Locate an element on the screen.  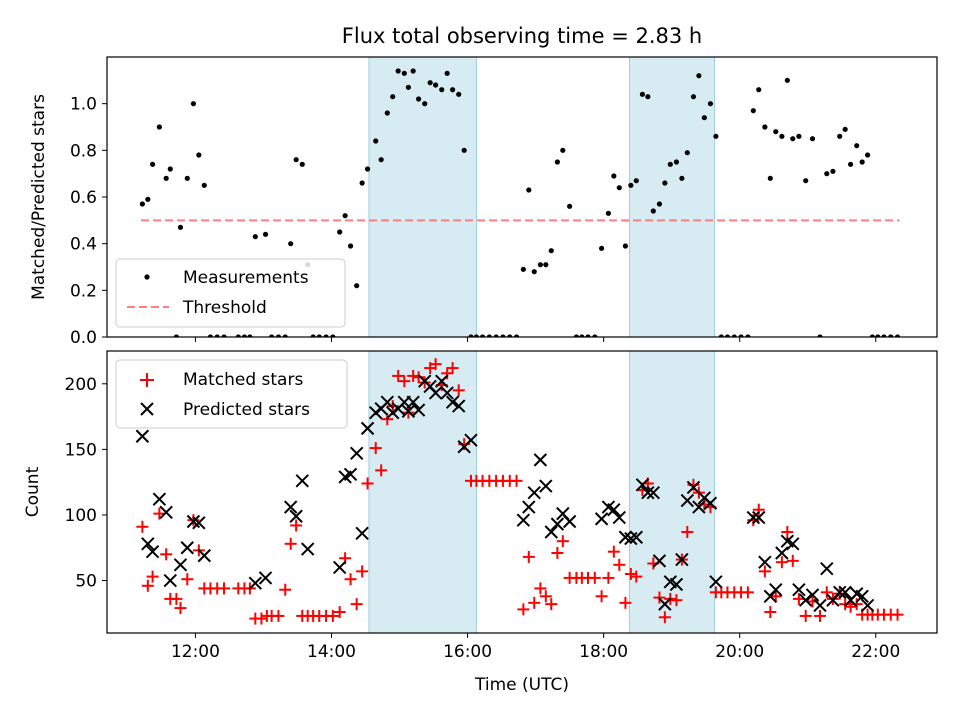
ratio-legend: Measurements Threshold is located at coordinates (230, 293).